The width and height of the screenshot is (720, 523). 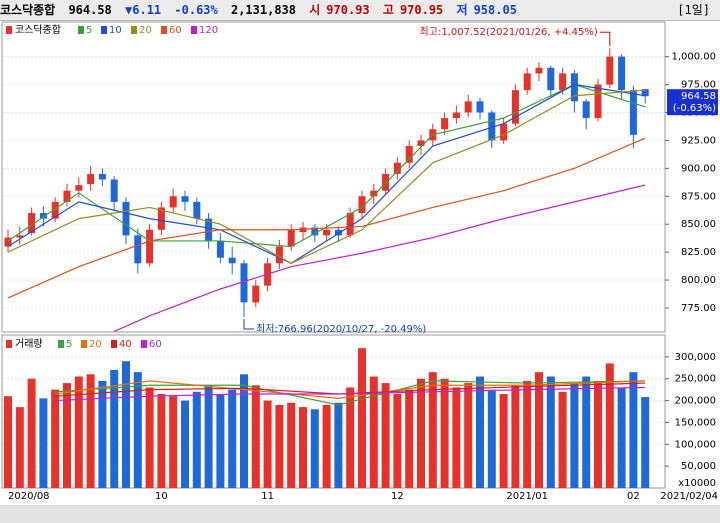 What do you see at coordinates (38, 30) in the screenshot?
I see `legend-title: 코스닥종합` at bounding box center [38, 30].